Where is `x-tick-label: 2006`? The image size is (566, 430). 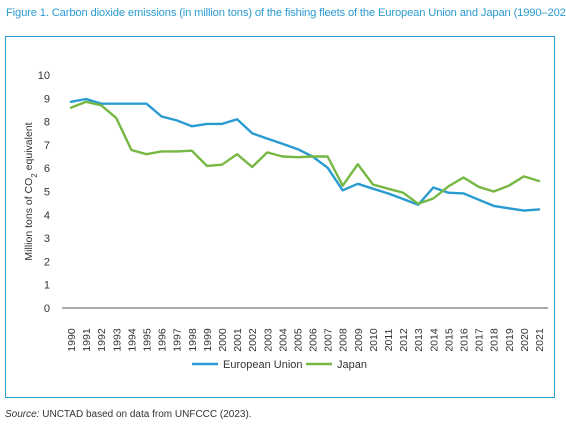
x-tick-label: 2006 is located at coordinates (314, 340).